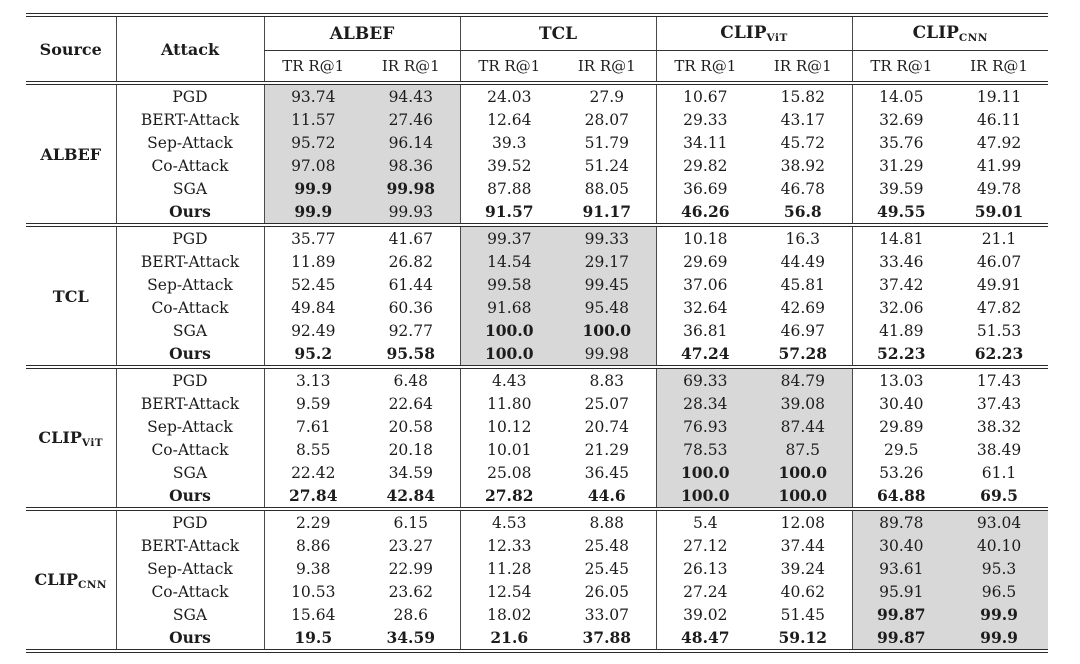  Describe the element at coordinates (802, 591) in the screenshot. I see `value-cell: 40.62` at that location.